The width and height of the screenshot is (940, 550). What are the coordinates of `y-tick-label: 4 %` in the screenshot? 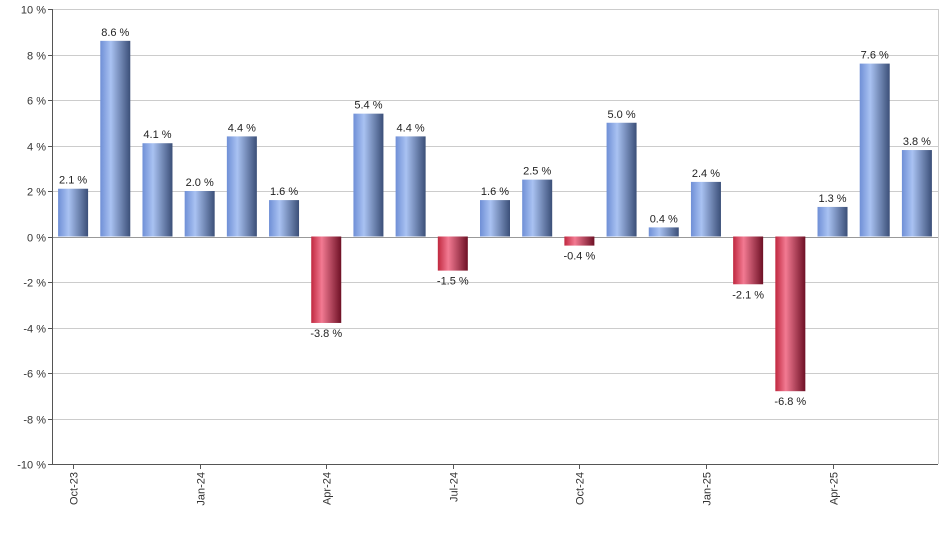 It's located at (36, 148).